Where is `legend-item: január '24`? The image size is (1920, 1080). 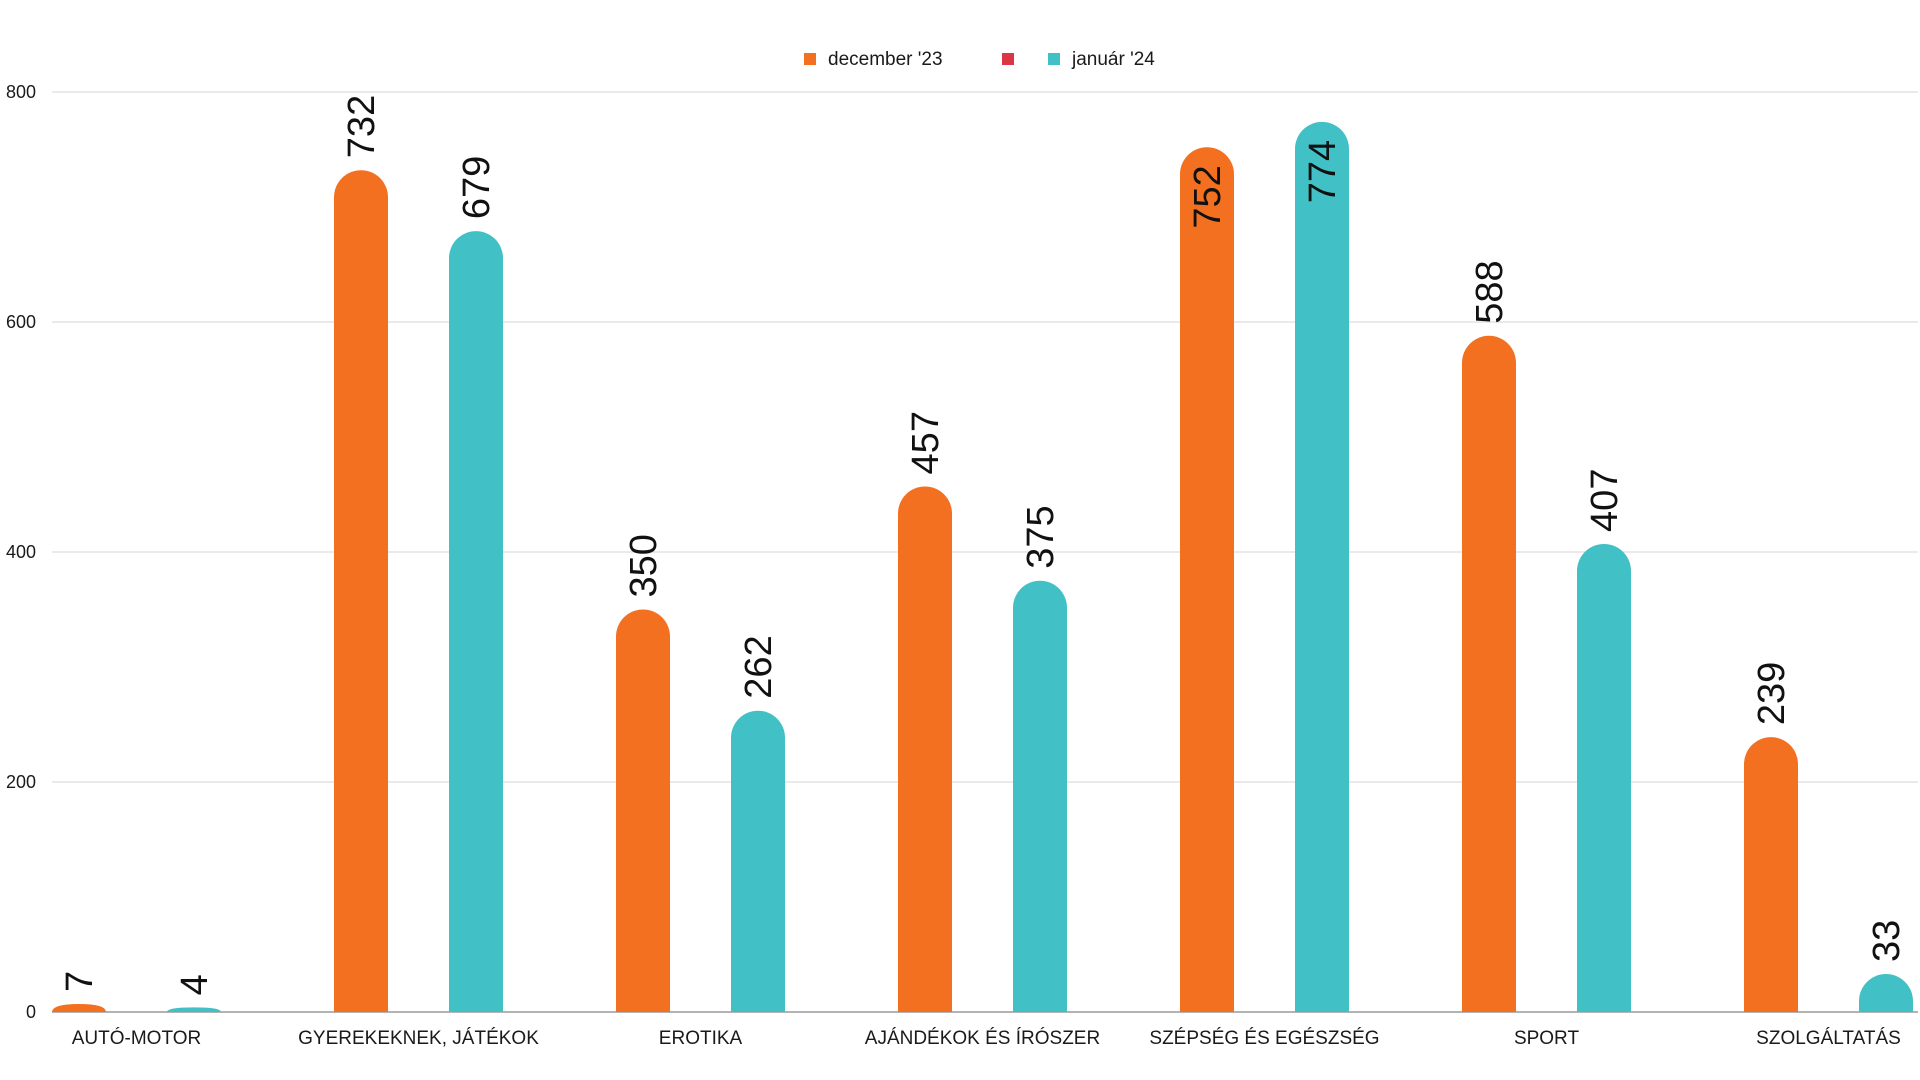 legend-item: január '24 is located at coordinates (1101, 59).